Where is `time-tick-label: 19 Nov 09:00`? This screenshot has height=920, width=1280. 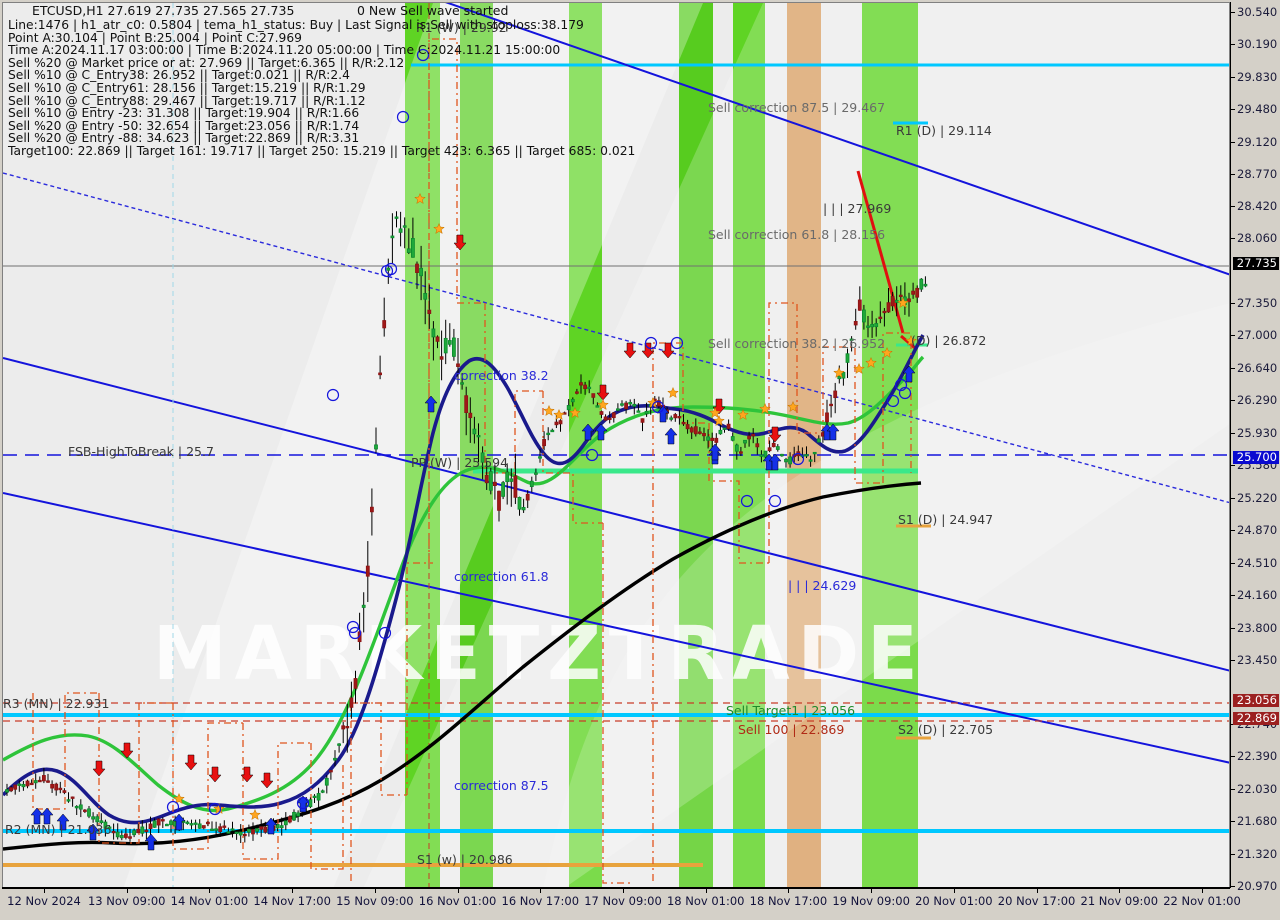
time-tick-label: 19 Nov 09:00 is located at coordinates (871, 901).